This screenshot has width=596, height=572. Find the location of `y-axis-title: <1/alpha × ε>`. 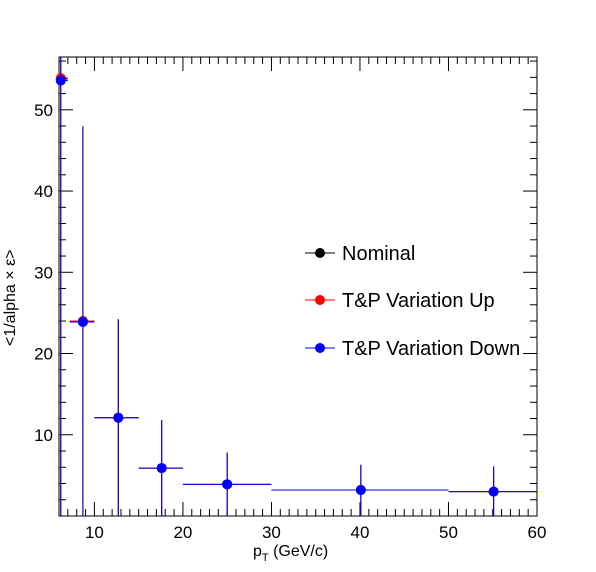

y-axis-title: <1/alpha × ε> is located at coordinates (10, 297).